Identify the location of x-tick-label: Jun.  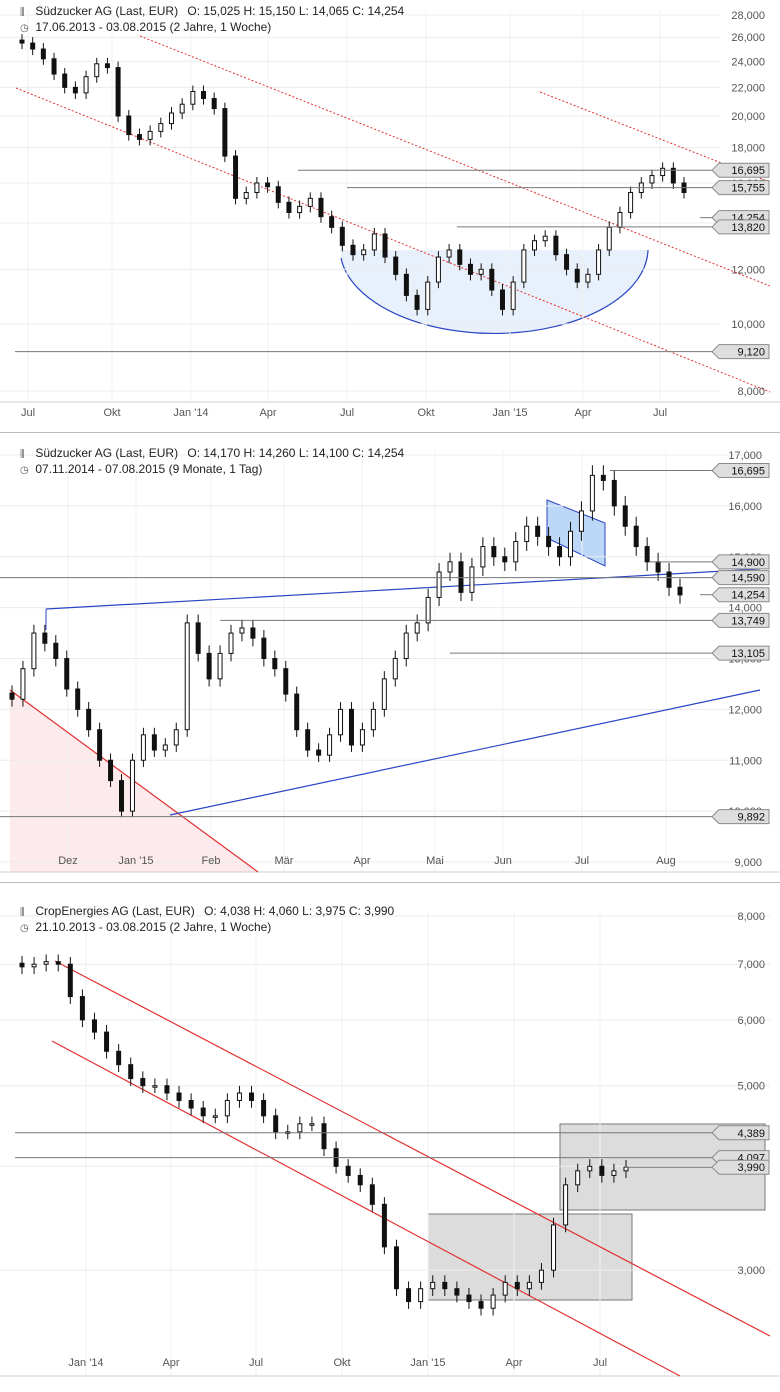
(503, 861).